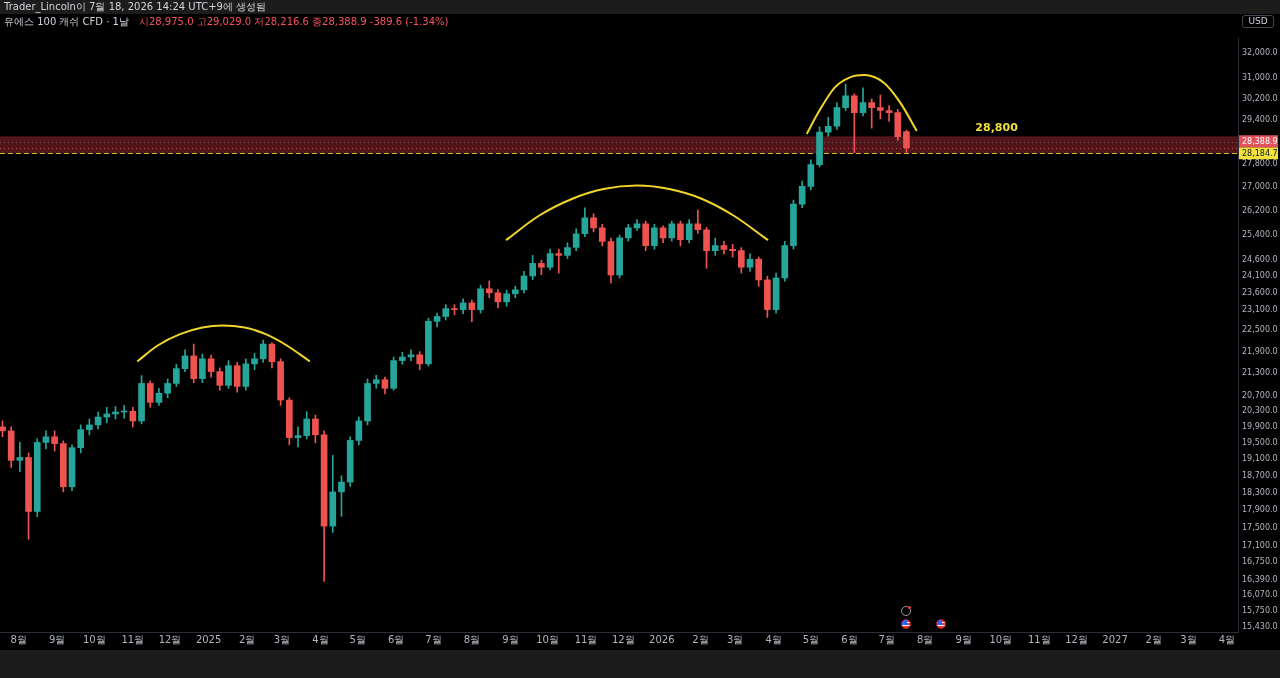  Describe the element at coordinates (1260, 459) in the screenshot. I see `y-tick-label: 19,100.0` at that location.